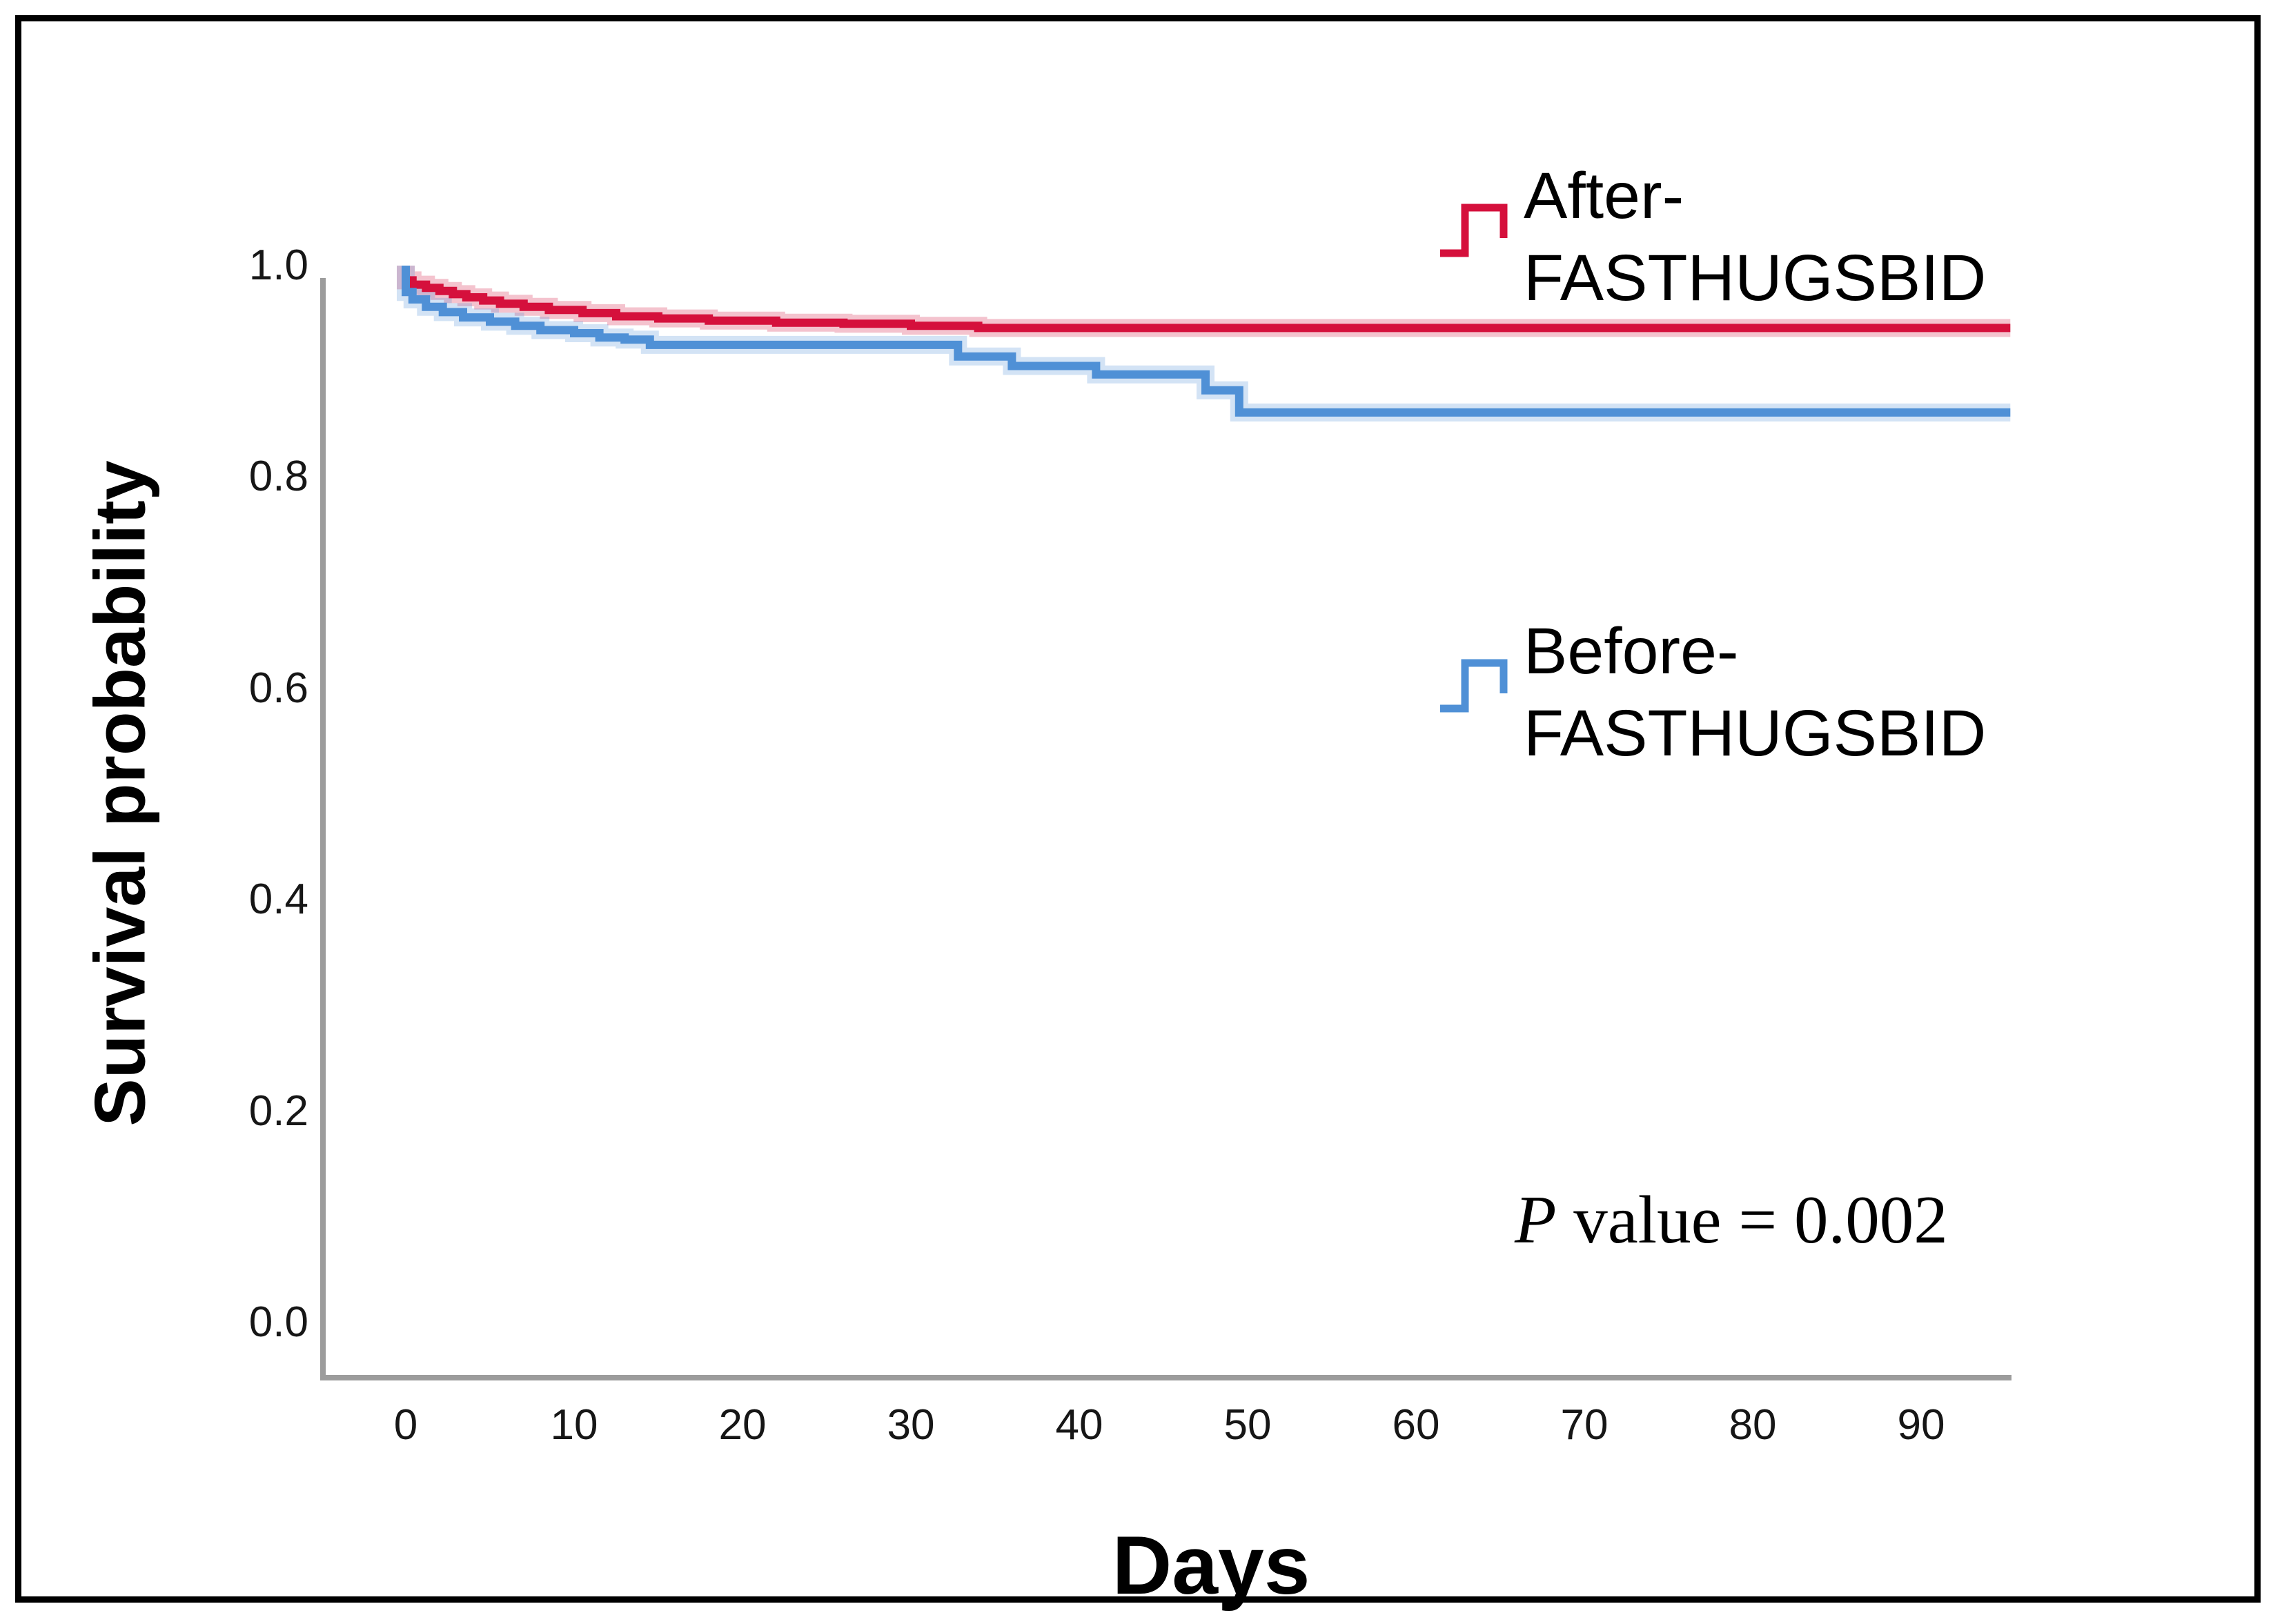  What do you see at coordinates (1211, 1565) in the screenshot?
I see `x-axis-title: Days` at bounding box center [1211, 1565].